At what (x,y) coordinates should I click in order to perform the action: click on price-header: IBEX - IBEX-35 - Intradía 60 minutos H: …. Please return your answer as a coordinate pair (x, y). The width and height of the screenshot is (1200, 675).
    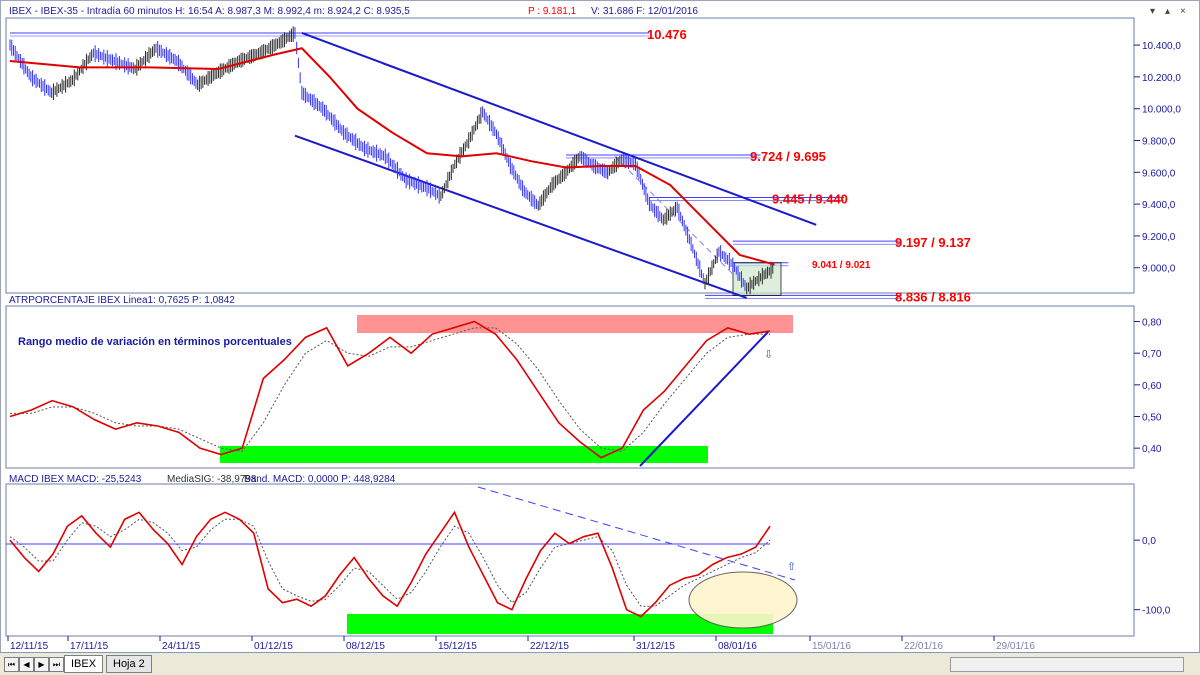
    Looking at the image, I should click on (209, 11).